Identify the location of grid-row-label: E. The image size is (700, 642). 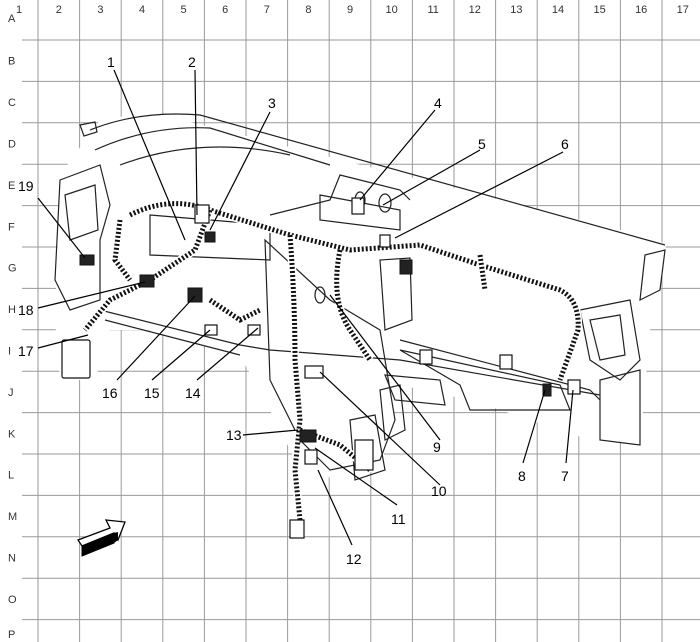
(11, 186).